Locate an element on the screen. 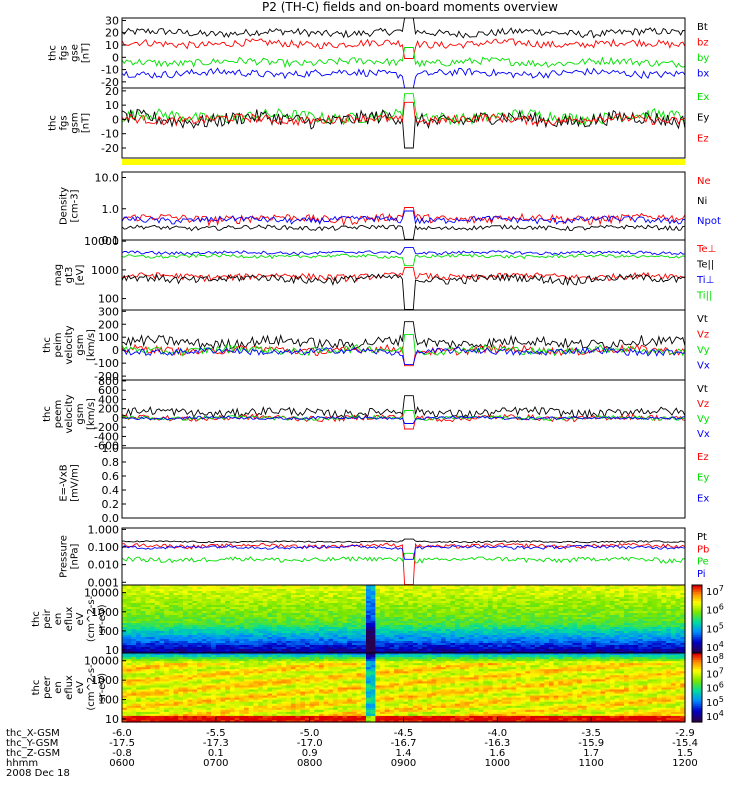  y-tick-label: 0.4 is located at coordinates (111, 490).